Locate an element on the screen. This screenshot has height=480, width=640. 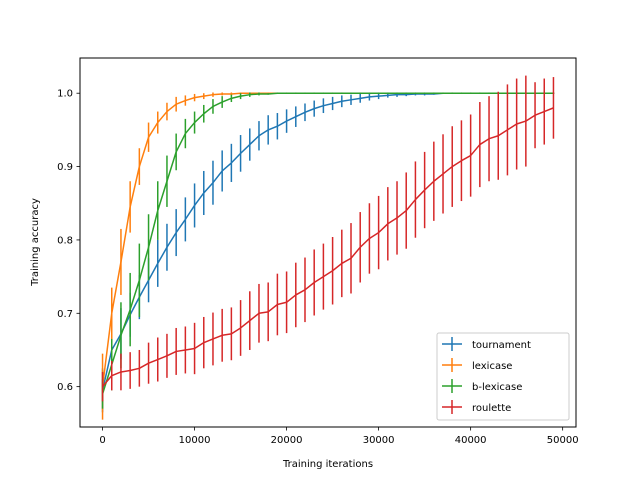
legend: tournament lexicase b-lexicase roulette is located at coordinates (503, 376).